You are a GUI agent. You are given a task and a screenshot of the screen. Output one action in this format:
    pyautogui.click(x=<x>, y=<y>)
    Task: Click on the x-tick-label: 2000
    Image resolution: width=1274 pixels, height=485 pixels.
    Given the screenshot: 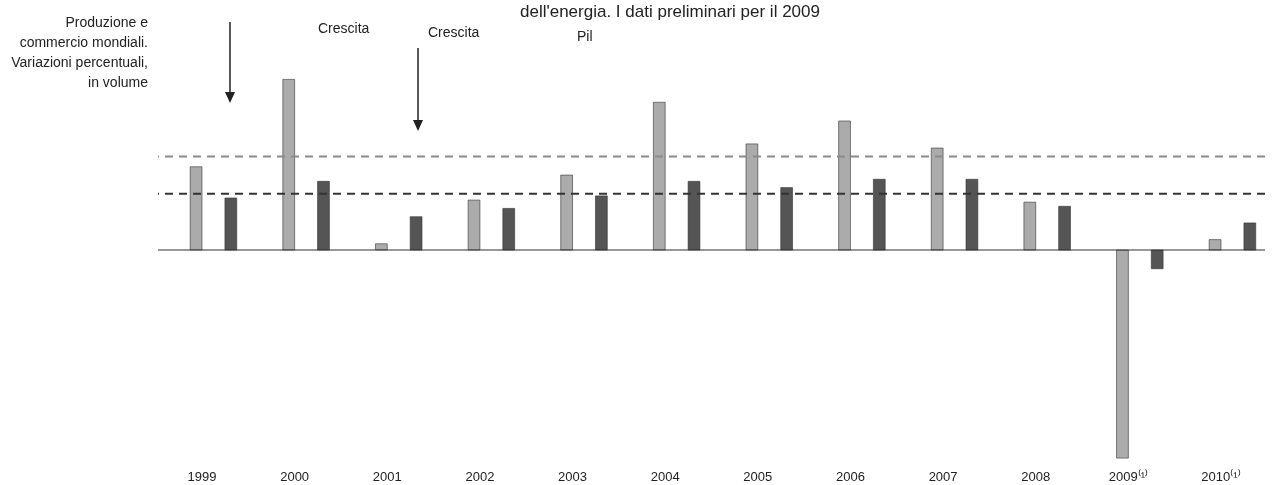 What is the action you would take?
    pyautogui.click(x=295, y=476)
    